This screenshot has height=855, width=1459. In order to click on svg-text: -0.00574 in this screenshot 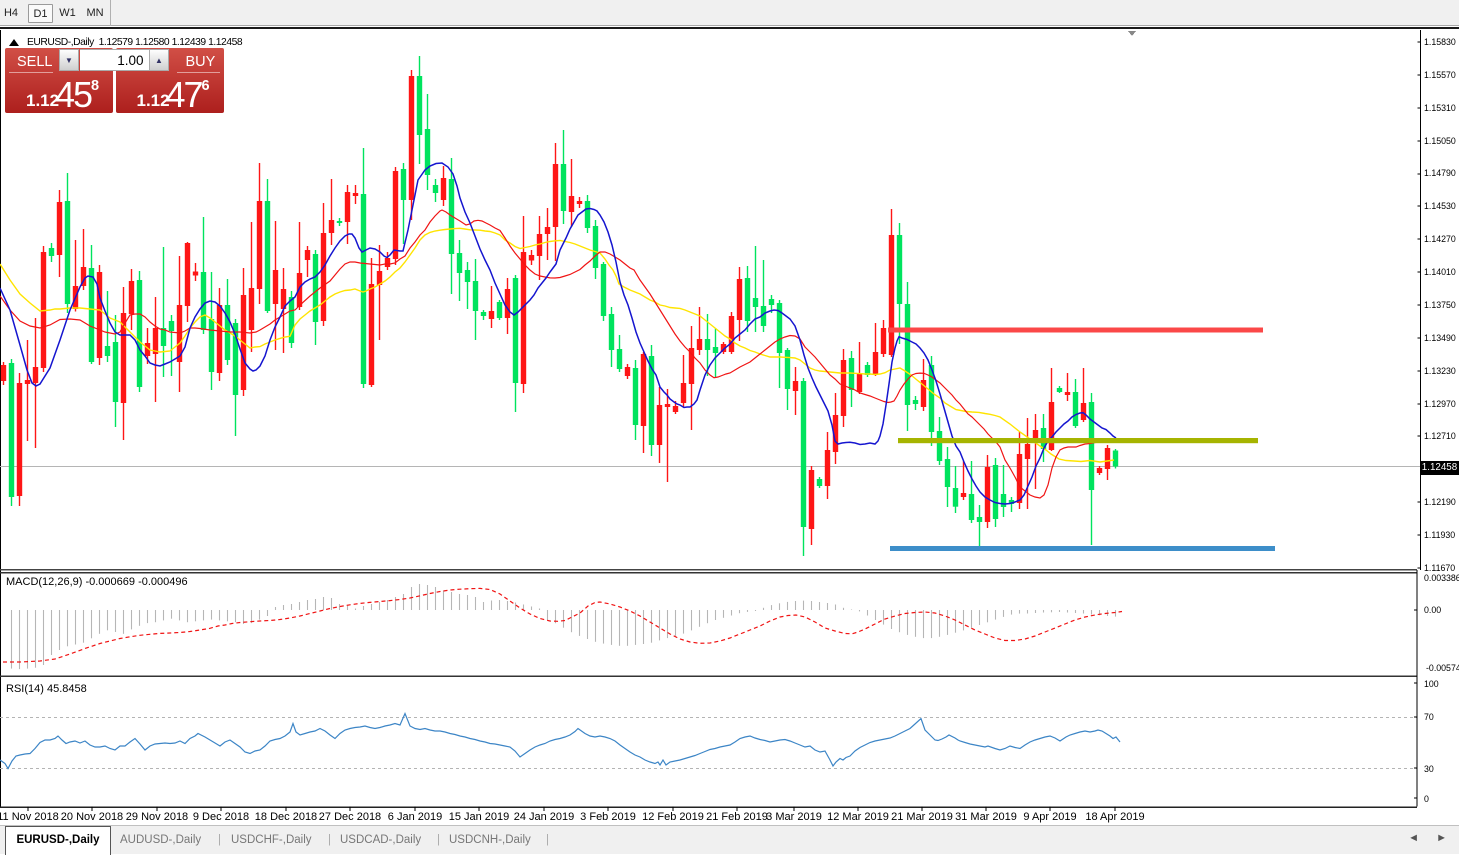, I will do `click(1442, 668)`.